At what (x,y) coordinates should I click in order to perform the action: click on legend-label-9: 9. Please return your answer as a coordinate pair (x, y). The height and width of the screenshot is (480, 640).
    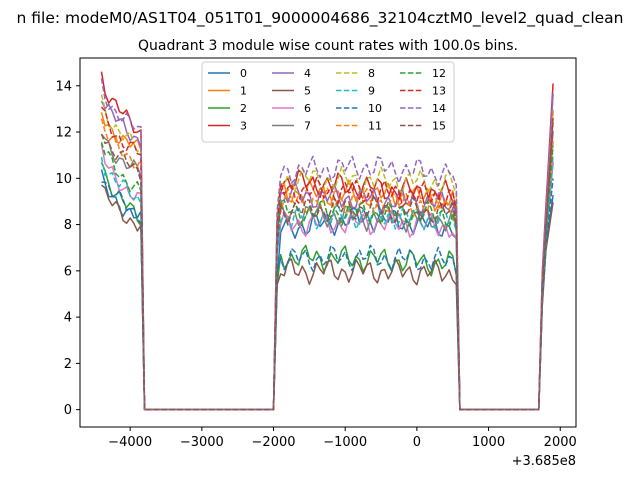
    Looking at the image, I should click on (371, 91).